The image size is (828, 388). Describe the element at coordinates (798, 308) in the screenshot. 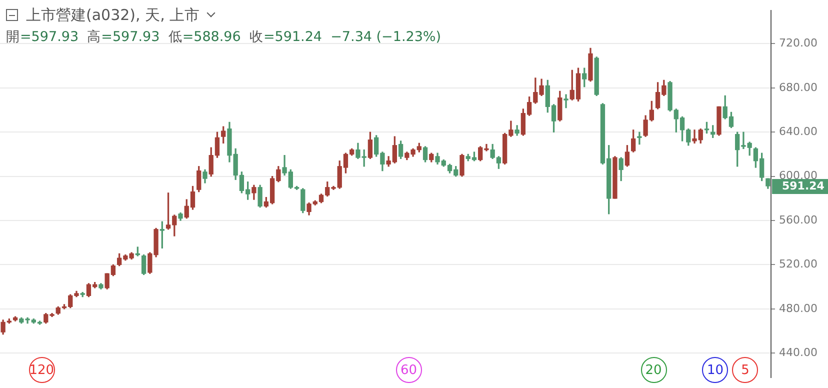

I see `y-tick-label: 480.00` at that location.